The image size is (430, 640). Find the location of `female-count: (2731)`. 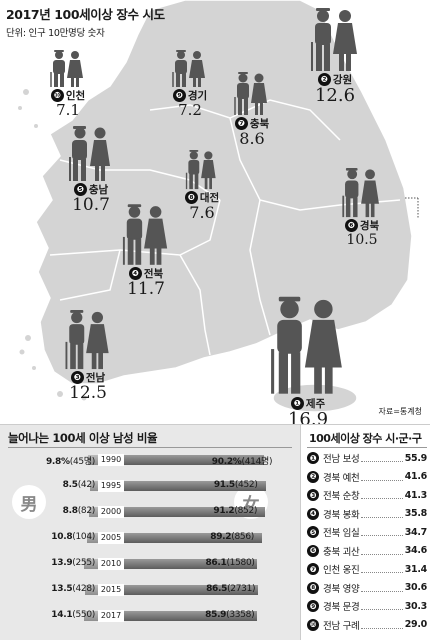

female-count: (2731) is located at coordinates (241, 589).